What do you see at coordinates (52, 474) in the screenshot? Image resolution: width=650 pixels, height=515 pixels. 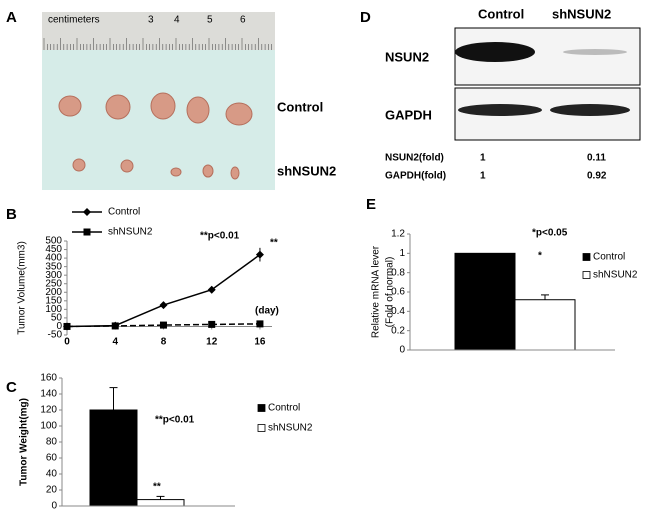 I see `y-tick-label: 40` at bounding box center [52, 474].